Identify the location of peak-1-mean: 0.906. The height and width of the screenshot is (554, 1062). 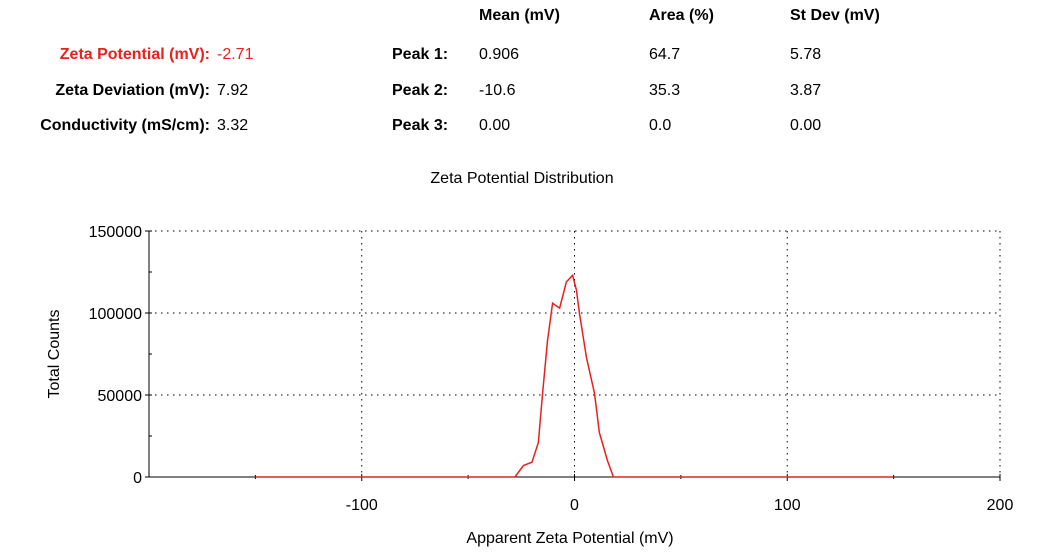
(499, 54).